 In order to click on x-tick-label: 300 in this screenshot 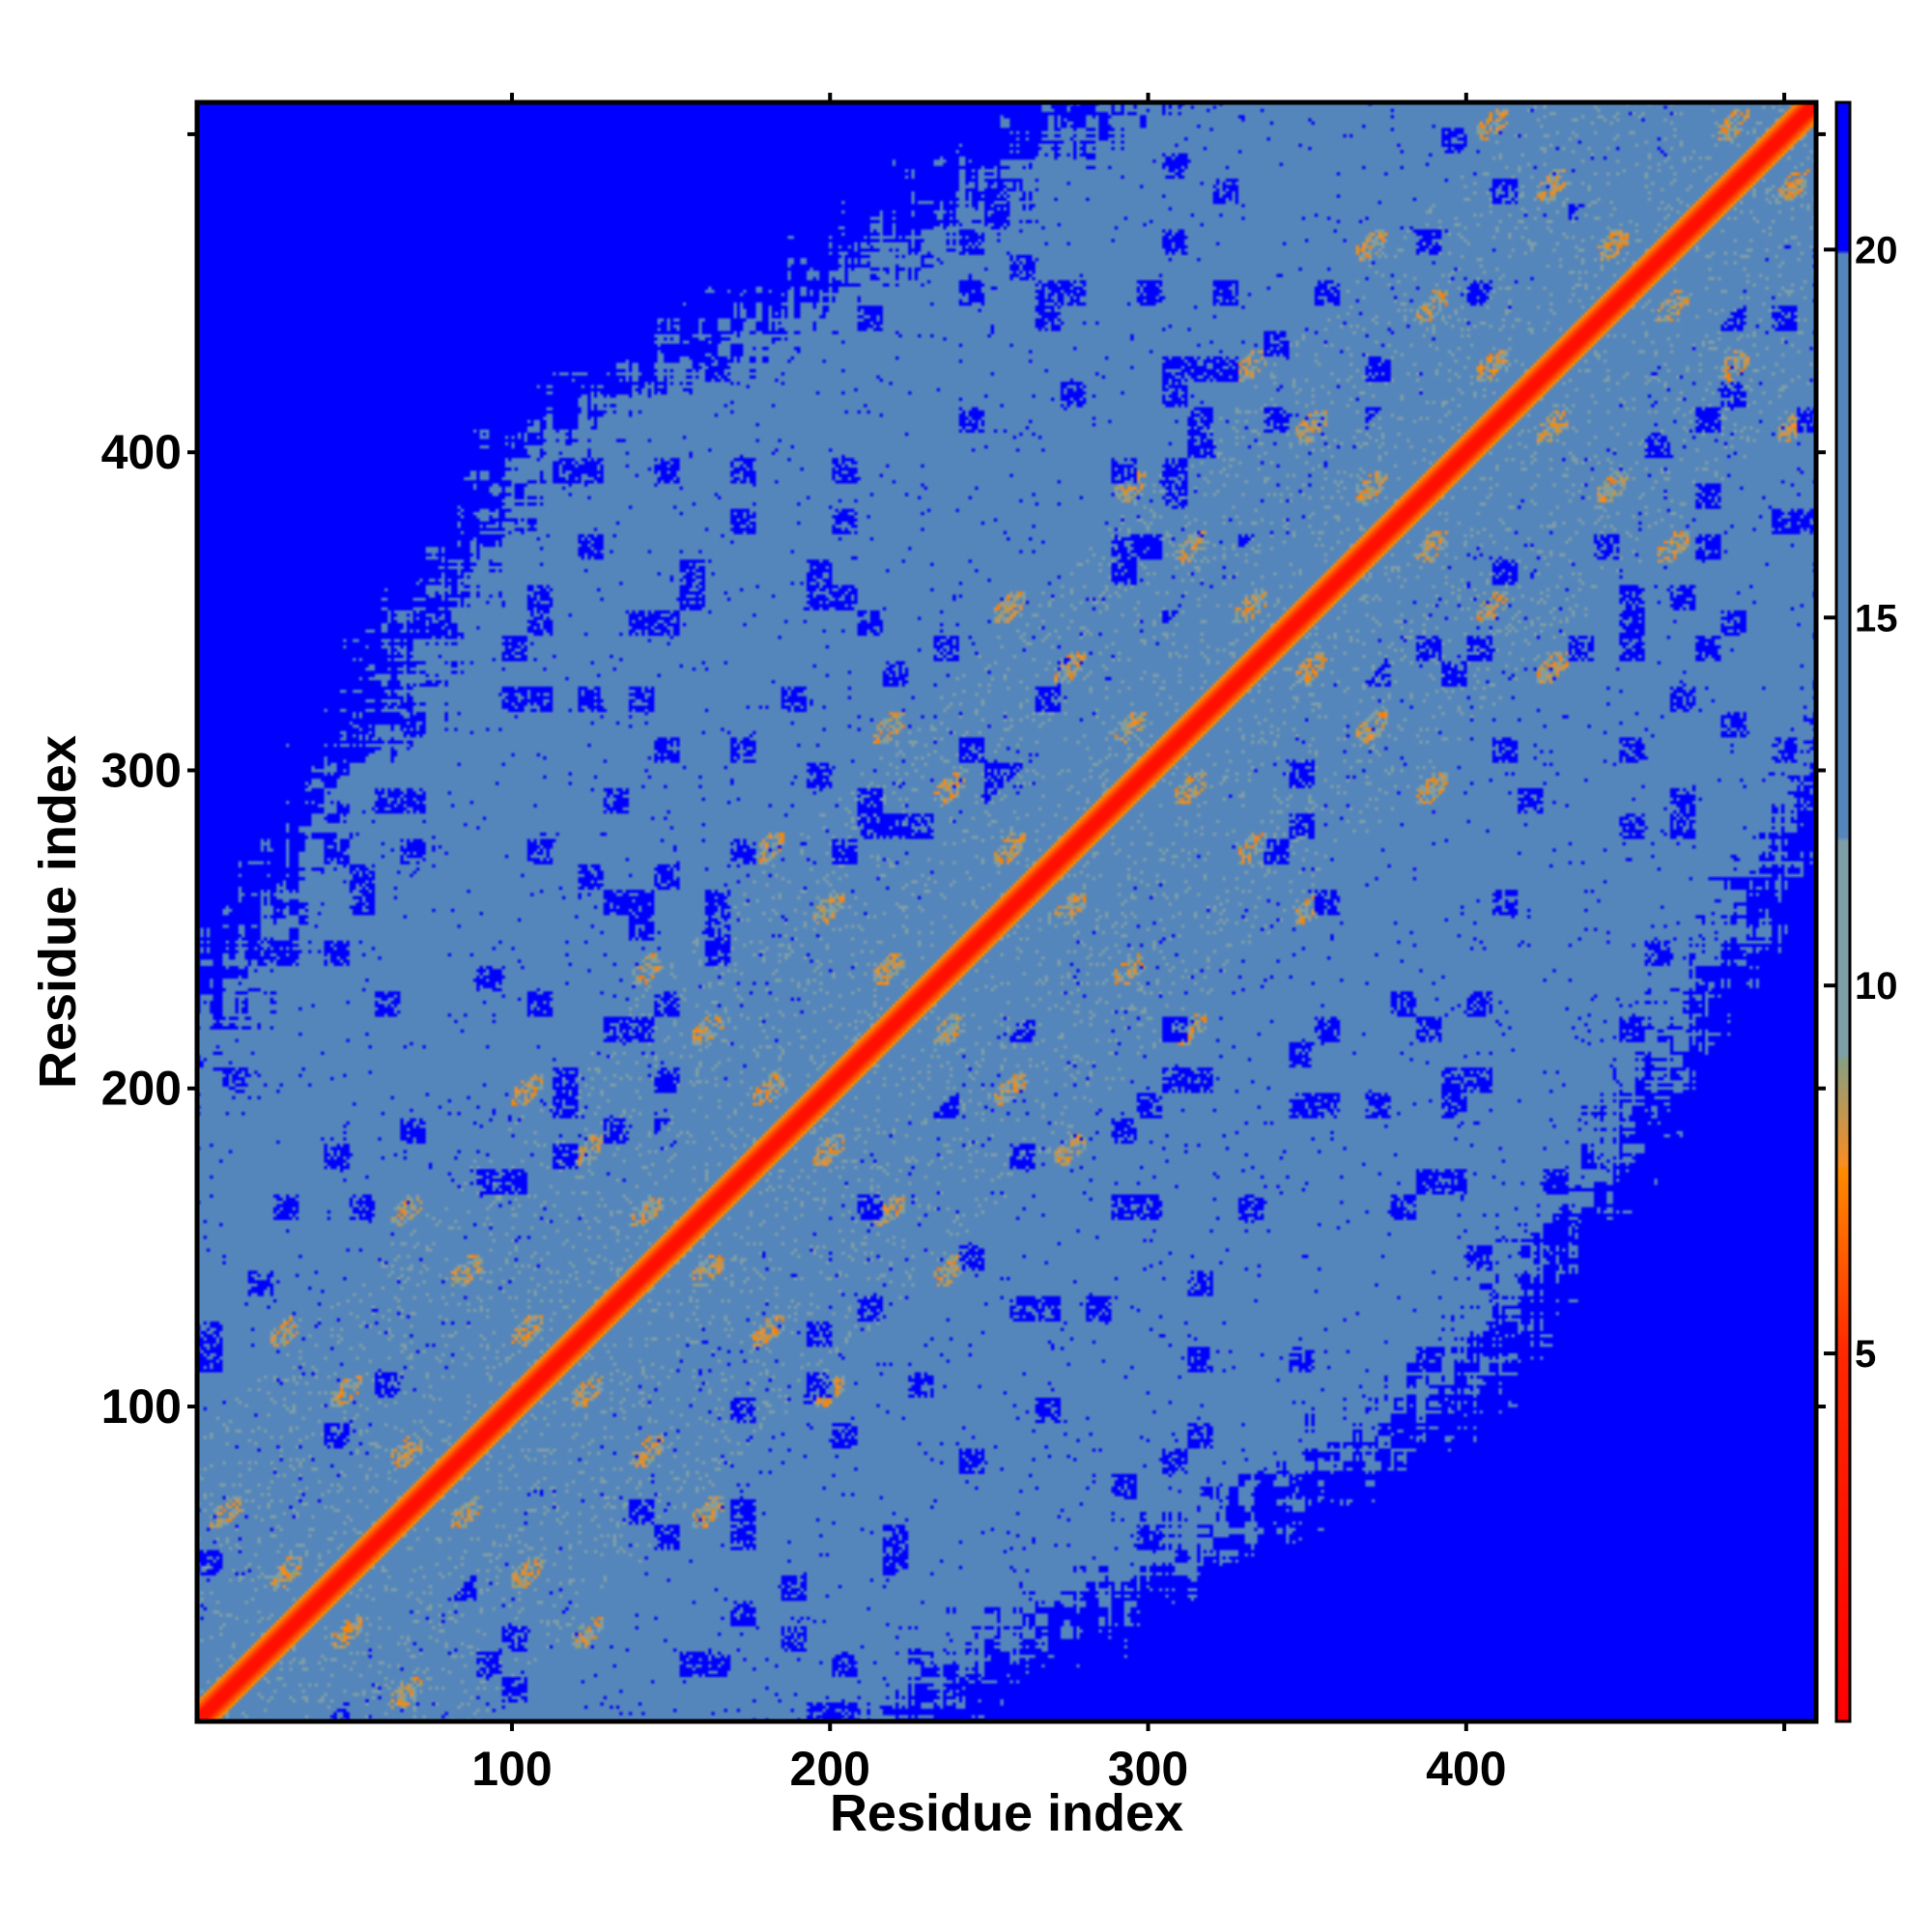, I will do `click(1148, 1769)`.